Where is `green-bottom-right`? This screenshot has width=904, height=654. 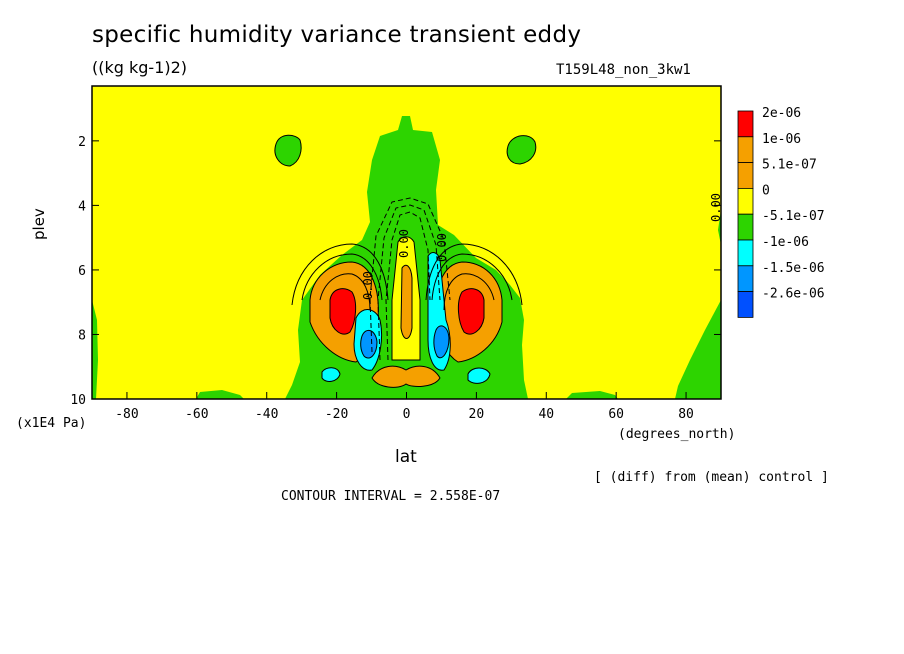 green-bottom-right is located at coordinates (592, 395).